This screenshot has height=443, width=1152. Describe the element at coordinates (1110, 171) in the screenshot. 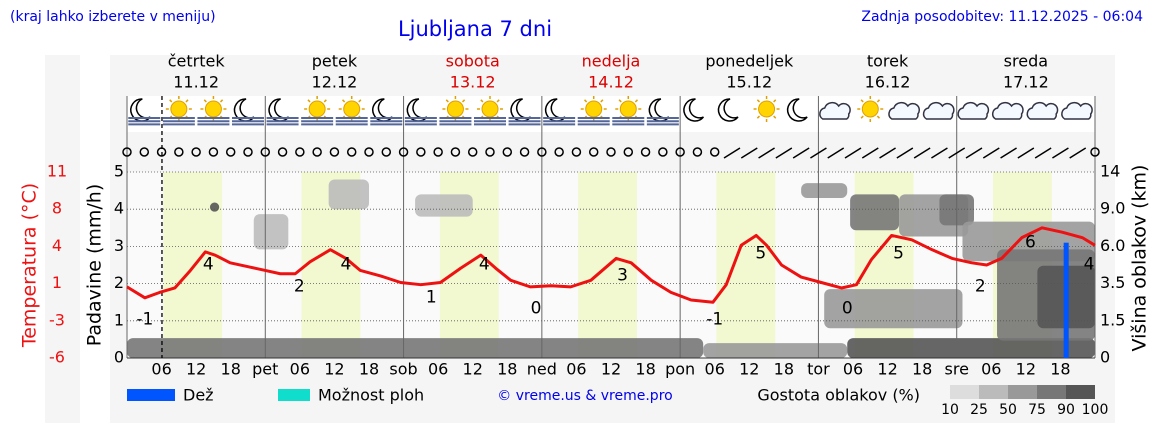

I see `cloud-tick-label: 14` at that location.